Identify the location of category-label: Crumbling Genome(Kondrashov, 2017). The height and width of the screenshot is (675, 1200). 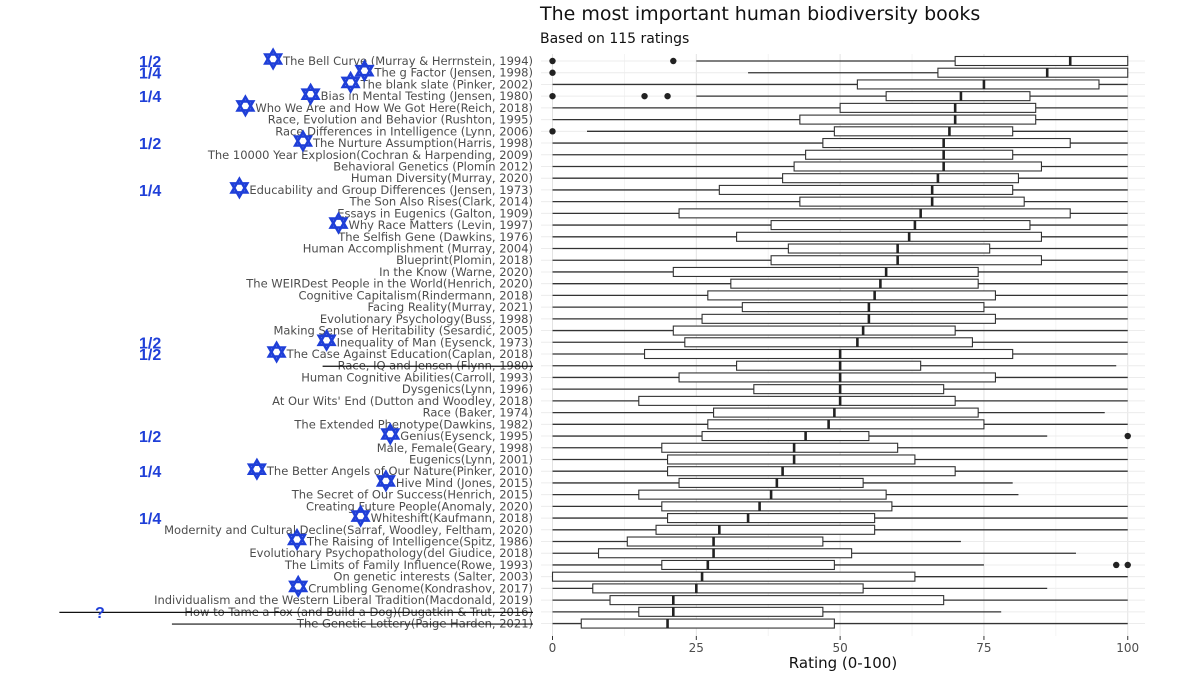
(420, 588).